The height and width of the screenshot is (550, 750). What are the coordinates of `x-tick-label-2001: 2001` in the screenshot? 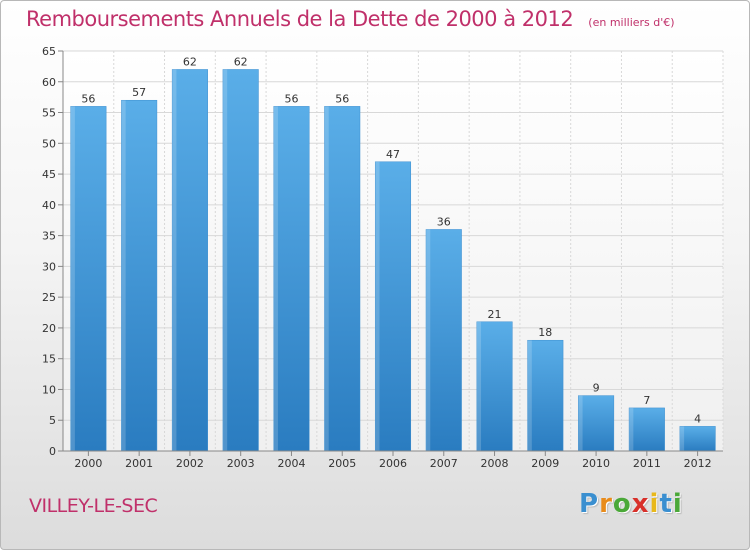 It's located at (139, 463).